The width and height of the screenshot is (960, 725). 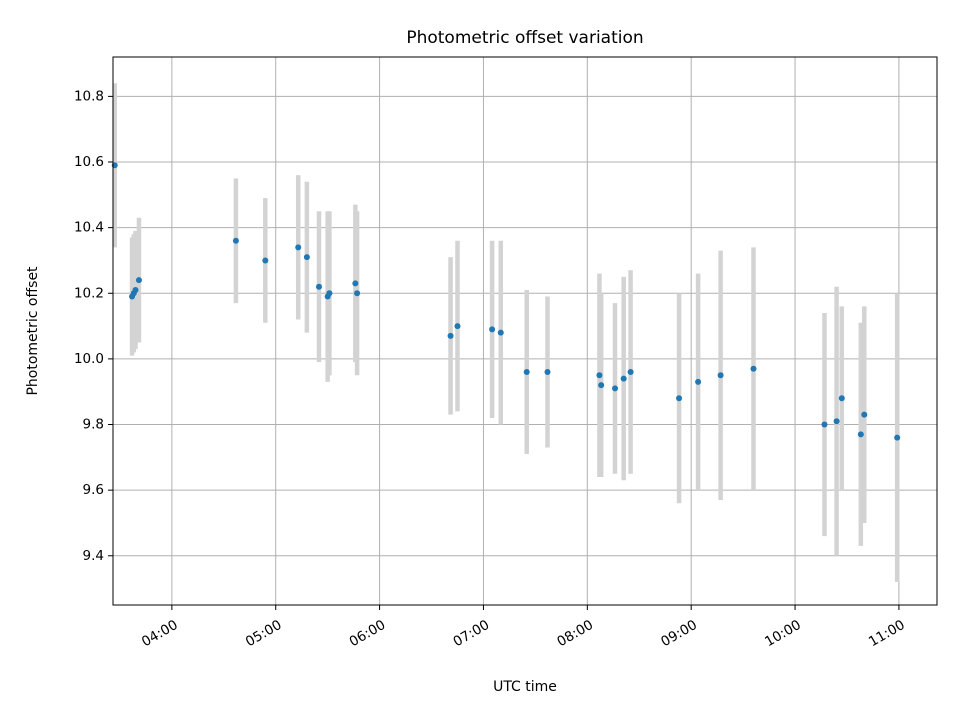 What do you see at coordinates (33, 331) in the screenshot?
I see `y-axis-label: Photometric offset` at bounding box center [33, 331].